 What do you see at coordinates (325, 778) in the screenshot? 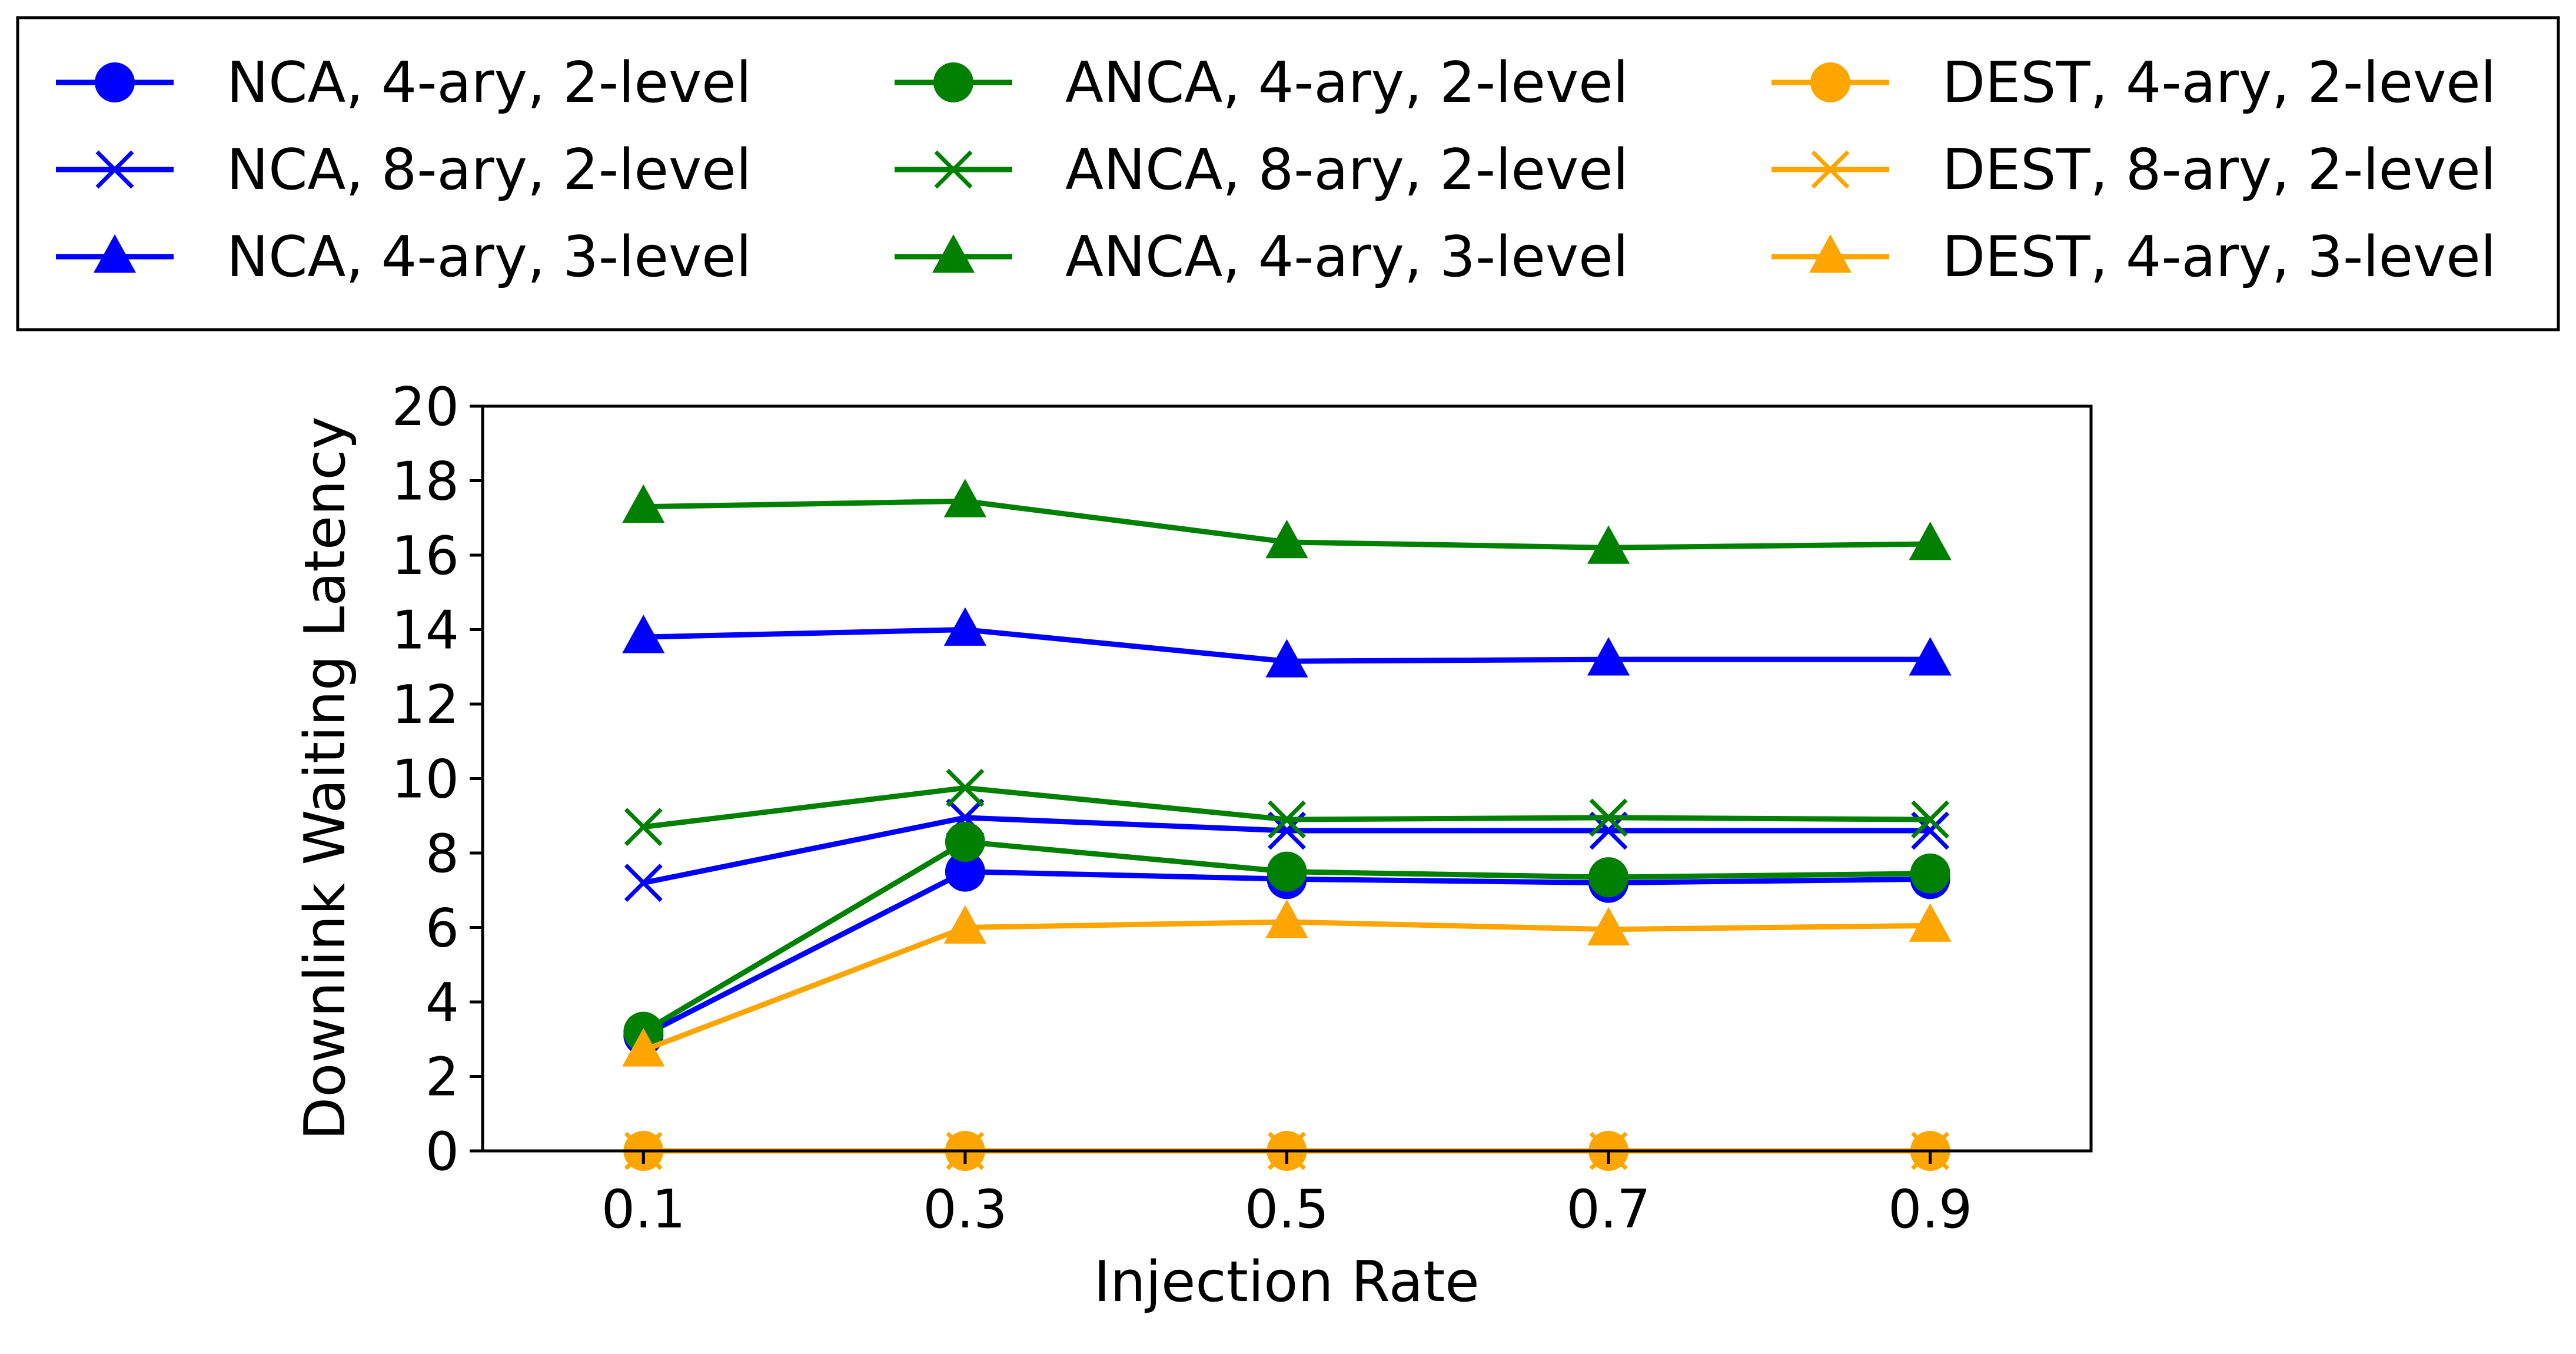
I see `y-axis-label: Downlink Waiting Latency` at bounding box center [325, 778].